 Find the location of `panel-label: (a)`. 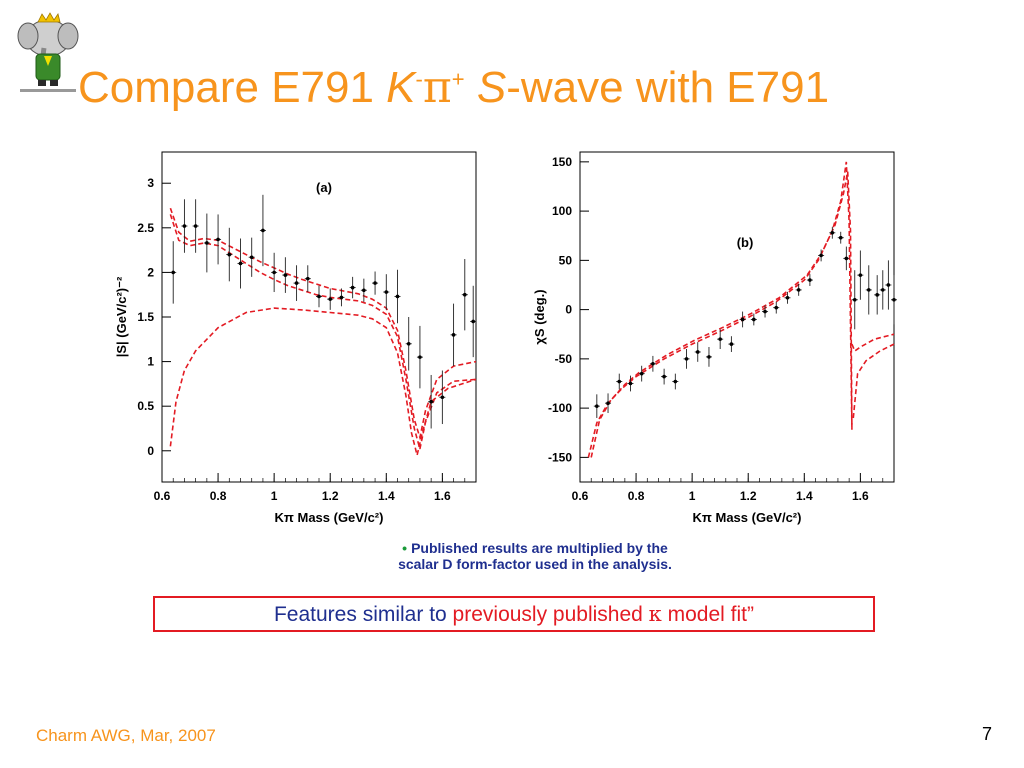

panel-label: (a) is located at coordinates (324, 187).